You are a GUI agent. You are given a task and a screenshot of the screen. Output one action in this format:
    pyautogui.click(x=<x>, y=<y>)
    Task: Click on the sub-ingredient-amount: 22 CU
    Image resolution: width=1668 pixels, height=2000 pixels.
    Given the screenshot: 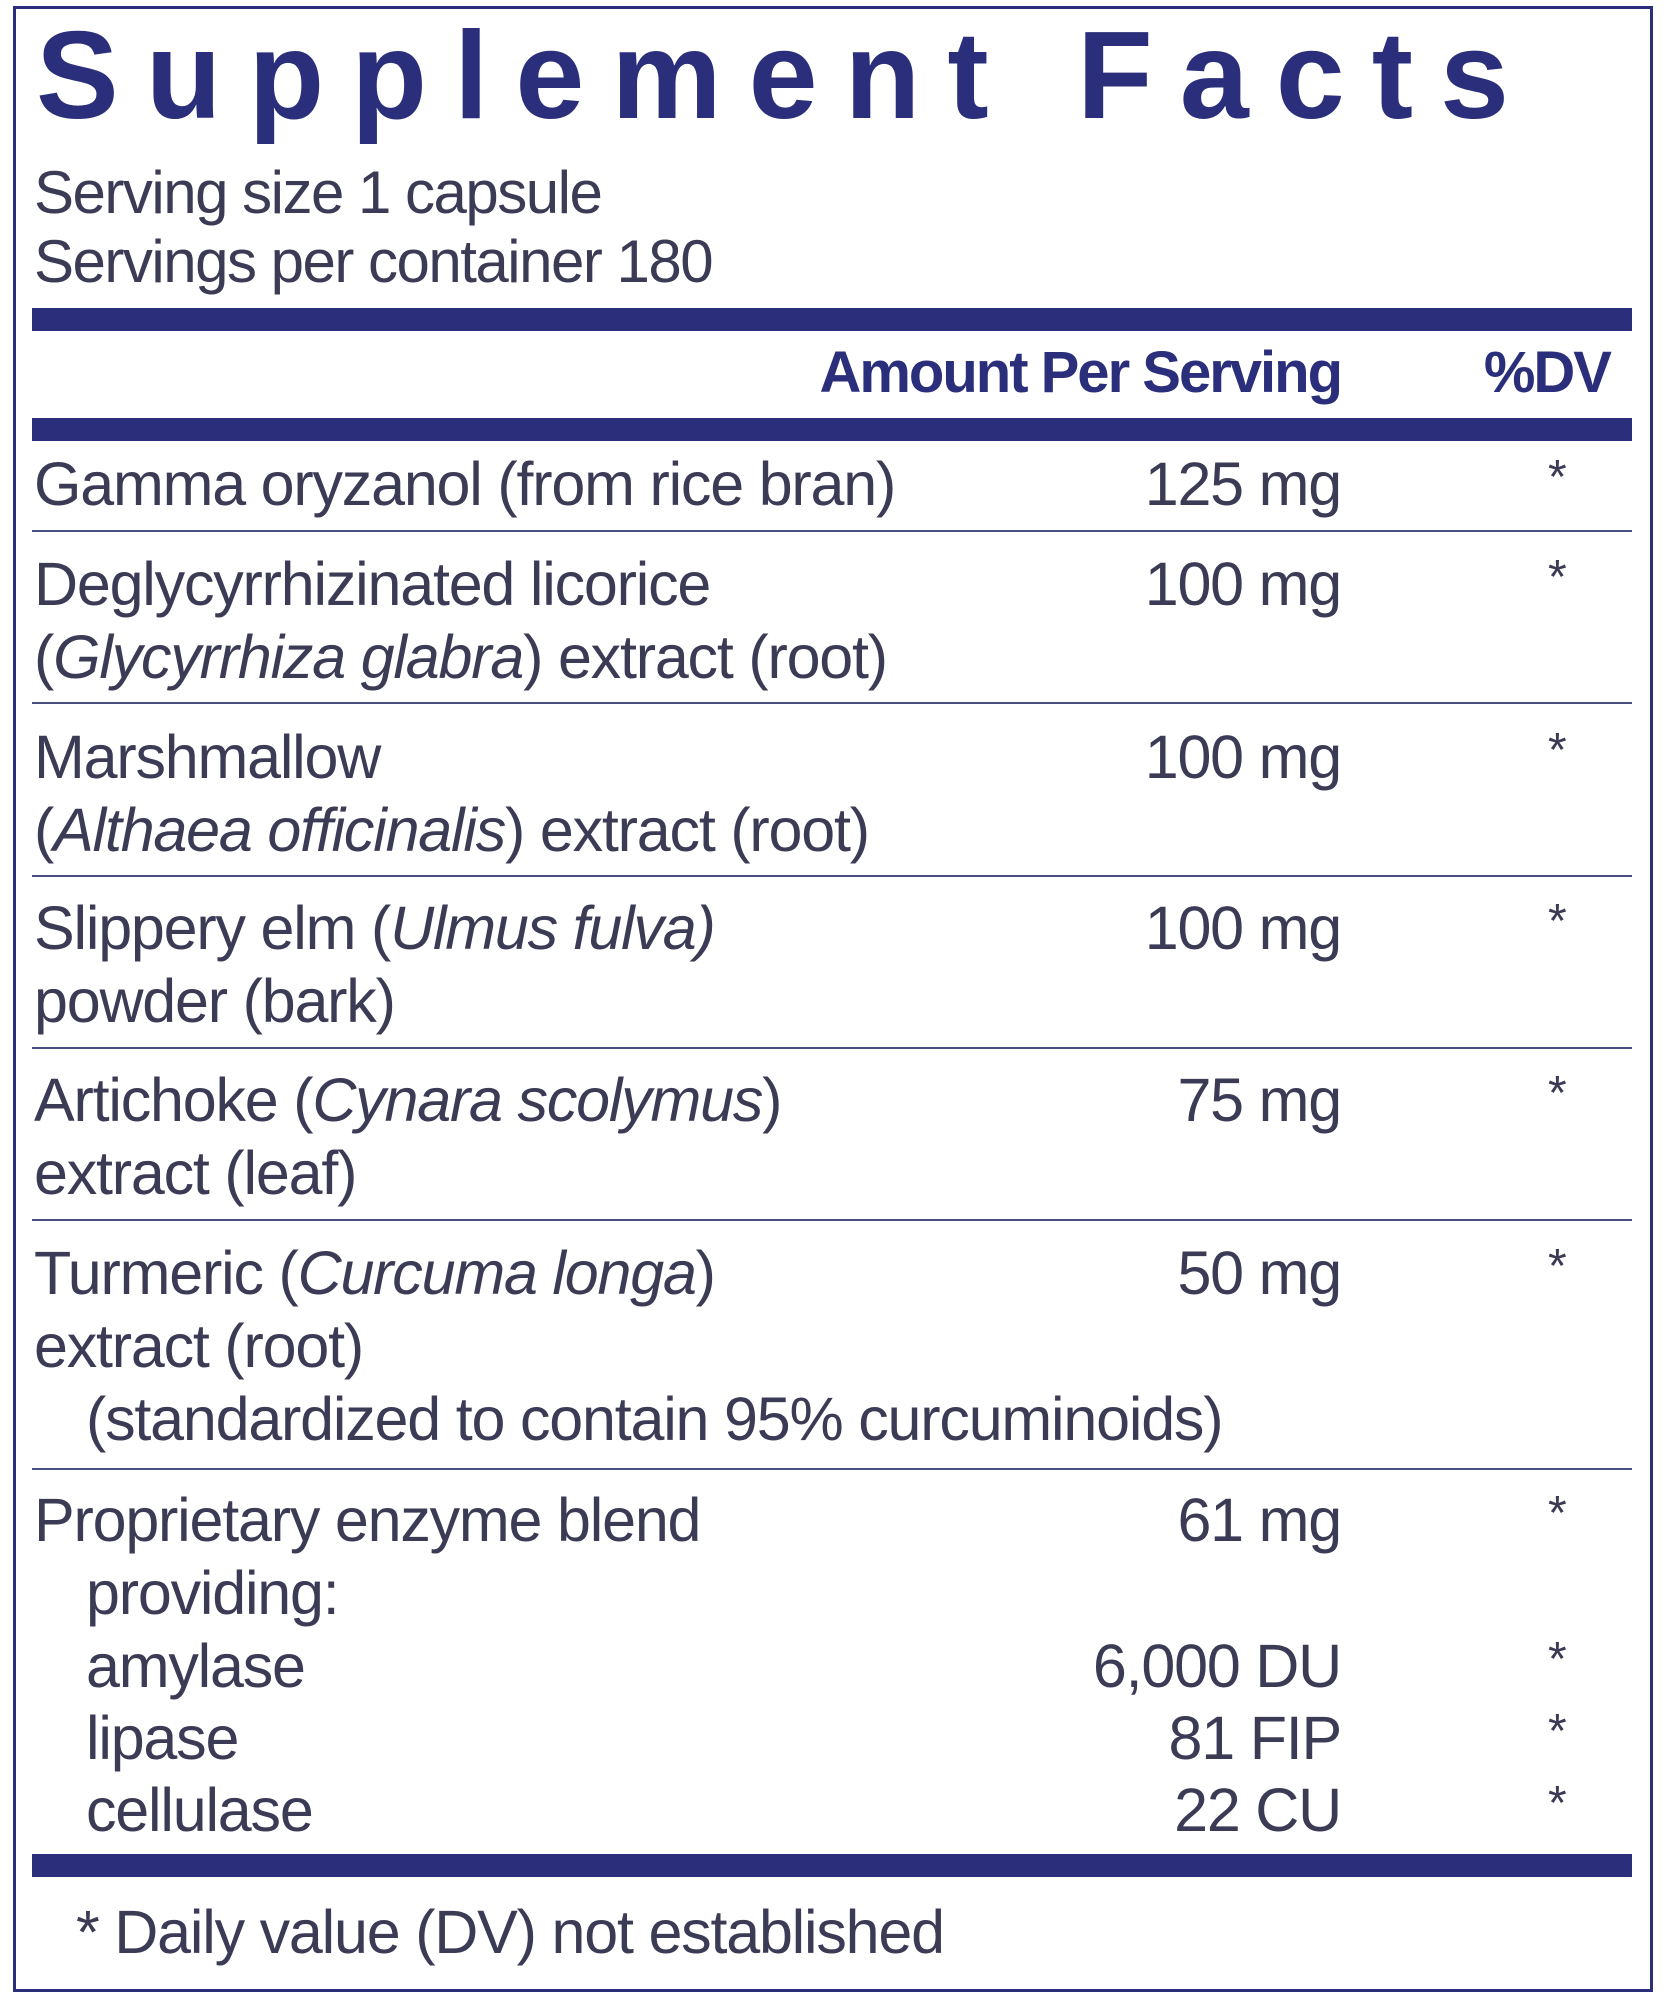 What is the action you would take?
    pyautogui.click(x=1258, y=1810)
    